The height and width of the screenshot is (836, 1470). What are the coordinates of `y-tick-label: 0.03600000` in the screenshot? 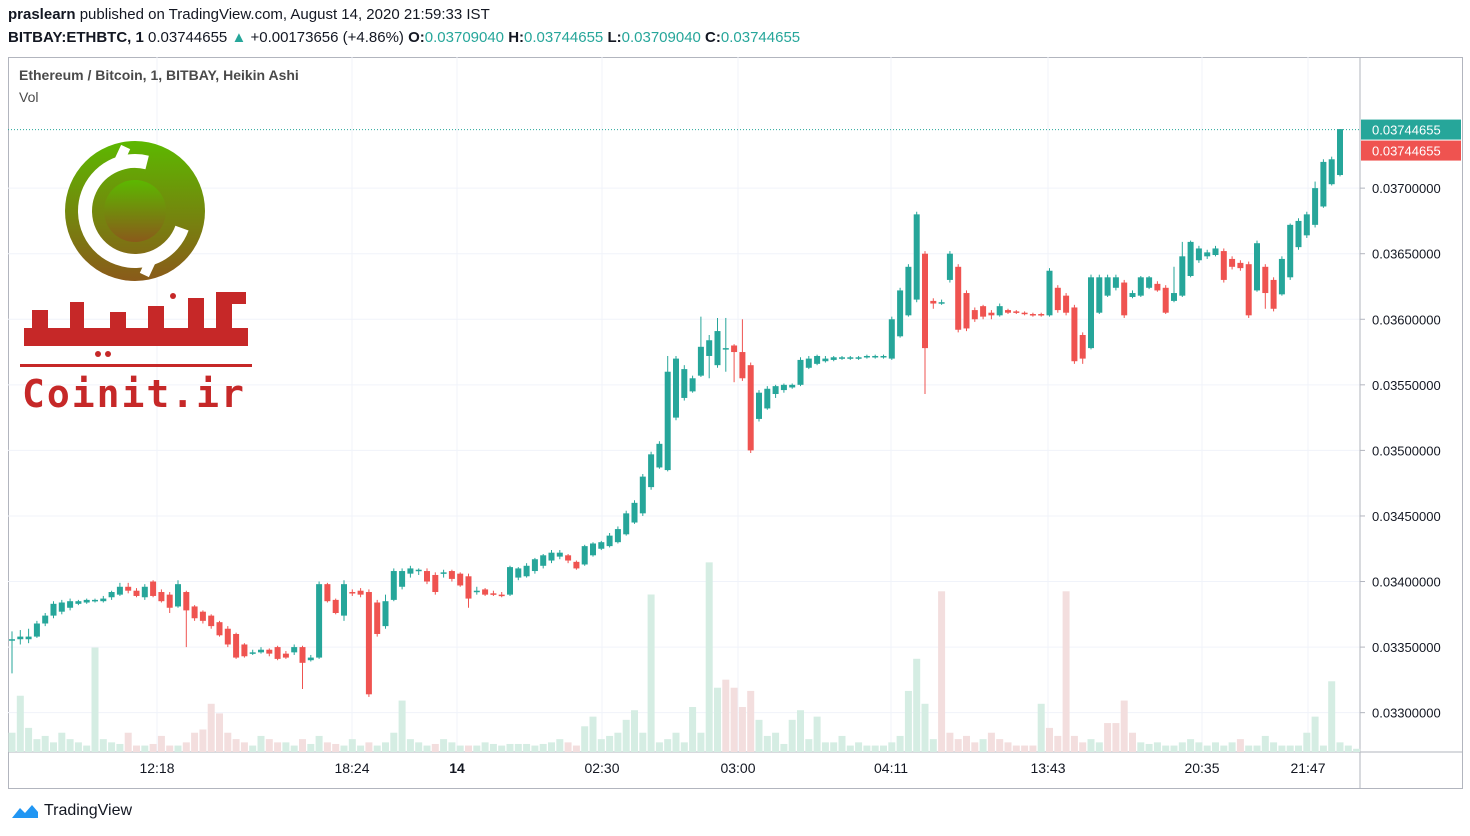 It's located at (1406, 319).